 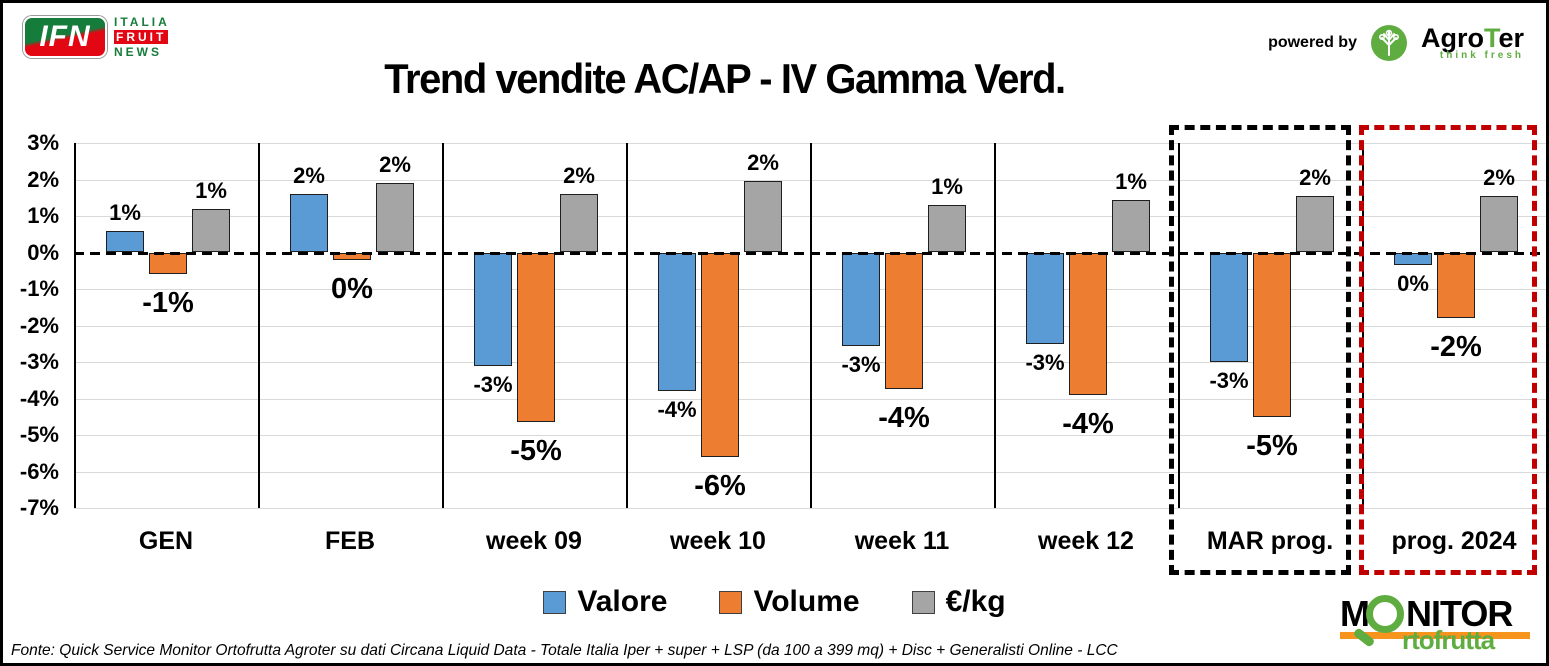 I want to click on category-label-week-12: week 12, so click(x=1086, y=541).